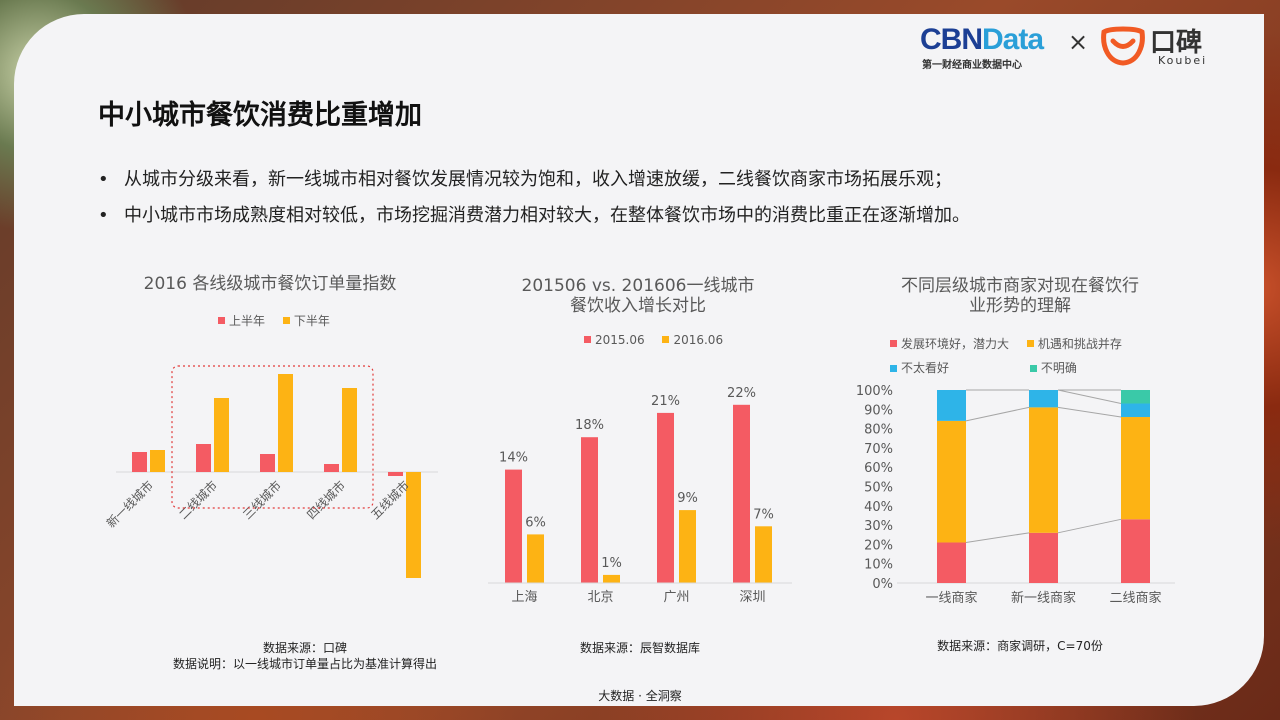  What do you see at coordinates (951, 598) in the screenshot?
I see `chart3-category-label: 一线商家` at bounding box center [951, 598].